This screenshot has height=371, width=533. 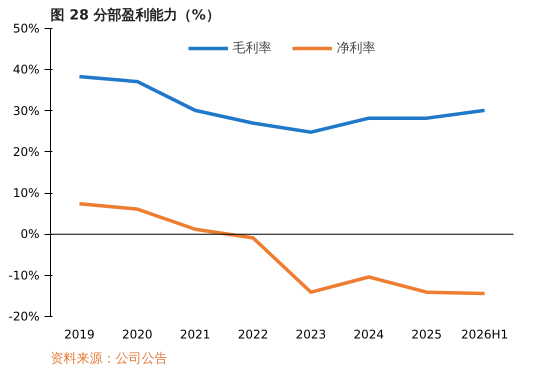 What do you see at coordinates (195, 335) in the screenshot?
I see `x-tick-label: 2021` at bounding box center [195, 335].